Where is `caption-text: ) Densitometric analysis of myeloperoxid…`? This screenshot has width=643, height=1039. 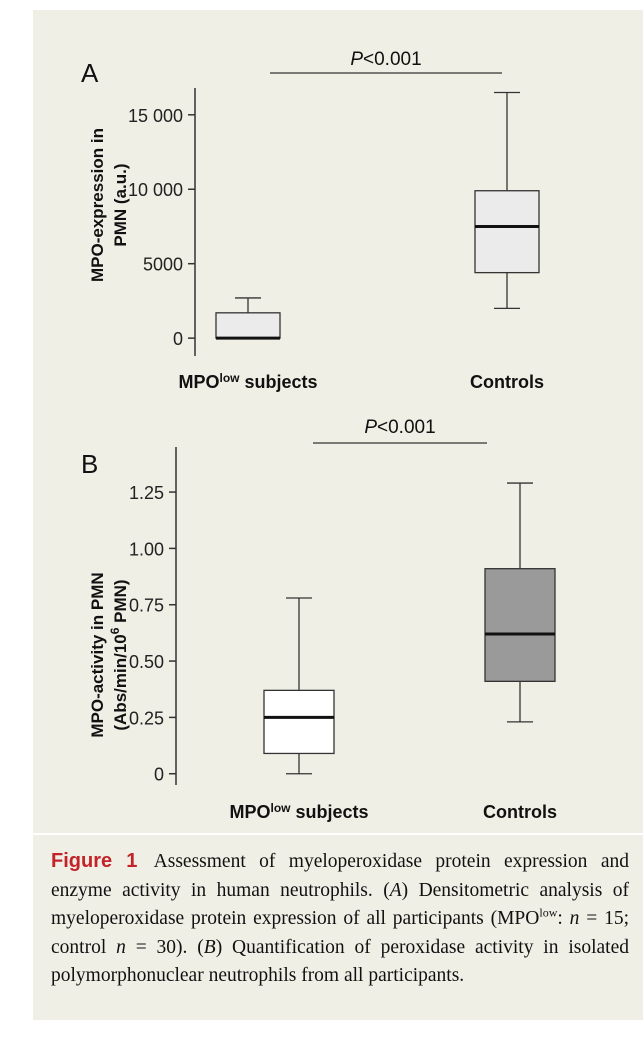 caption-text: ) Densitometric analysis of myeloperoxid… is located at coordinates (340, 904).